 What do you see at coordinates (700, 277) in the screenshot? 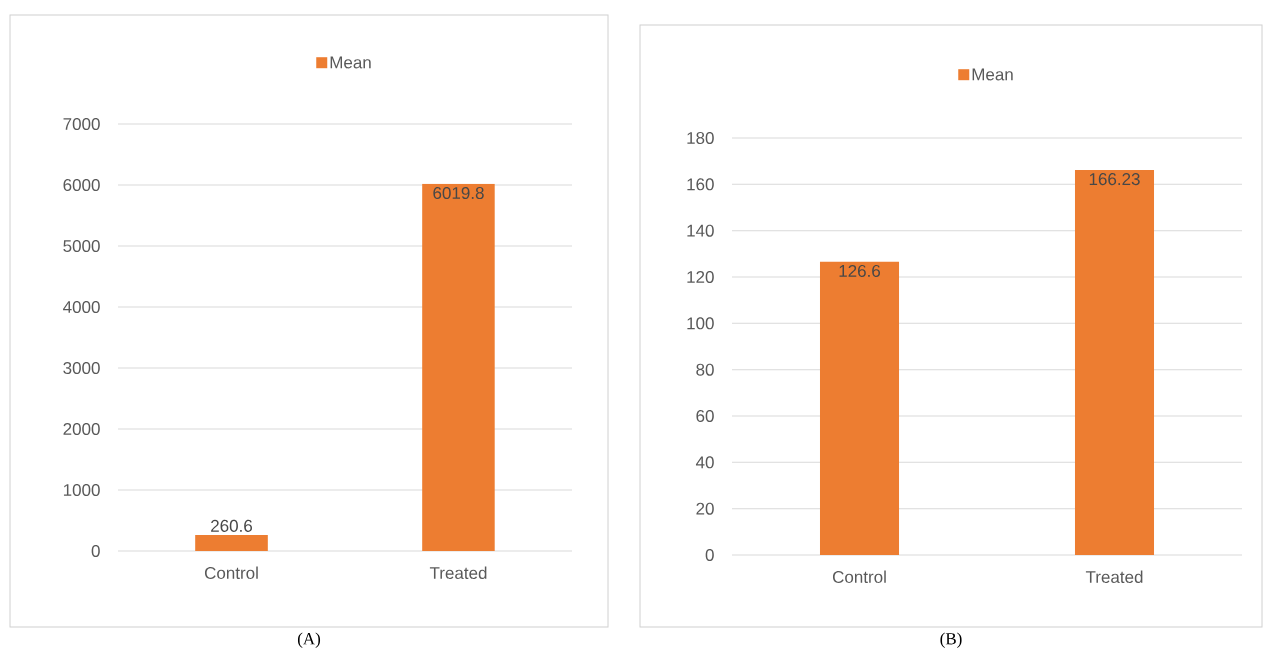
I see `y-tick-label: 120` at bounding box center [700, 277].